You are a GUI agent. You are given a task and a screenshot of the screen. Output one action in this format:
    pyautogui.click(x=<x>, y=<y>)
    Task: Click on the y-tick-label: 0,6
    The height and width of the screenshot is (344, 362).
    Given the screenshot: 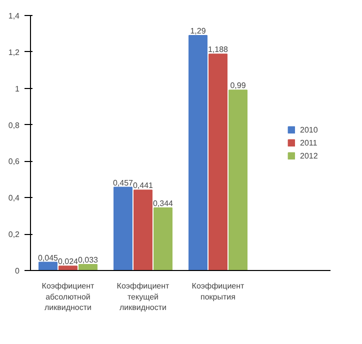 What is the action you would take?
    pyautogui.click(x=14, y=161)
    